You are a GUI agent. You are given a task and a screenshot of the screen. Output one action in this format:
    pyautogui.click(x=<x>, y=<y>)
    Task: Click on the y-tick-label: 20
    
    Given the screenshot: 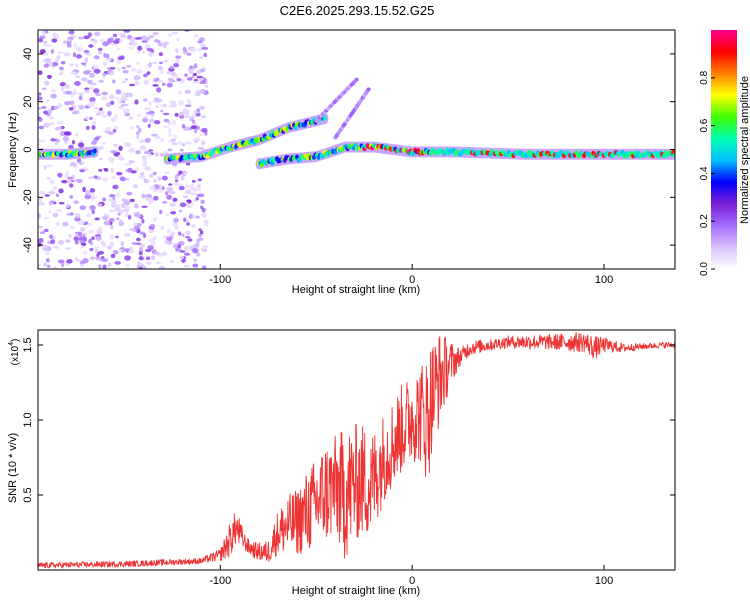 What is the action you would take?
    pyautogui.click(x=28, y=102)
    